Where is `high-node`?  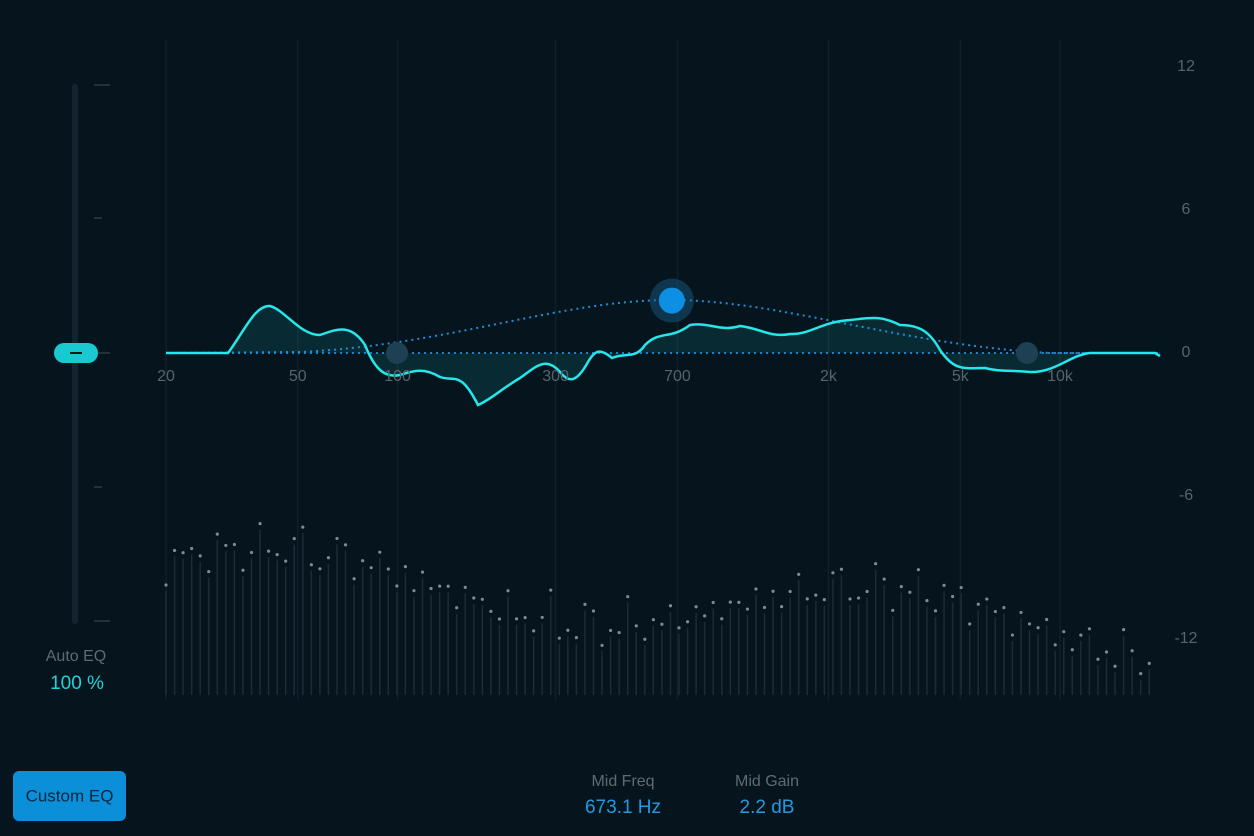
high-node is located at coordinates (1027, 353).